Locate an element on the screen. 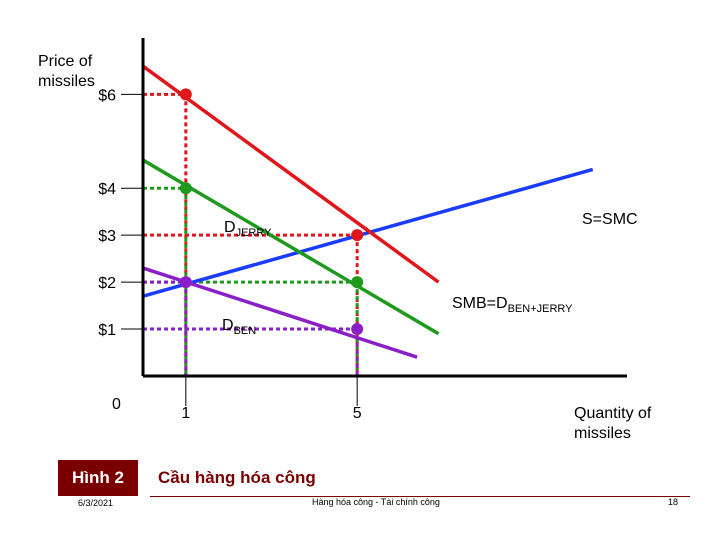 Image resolution: width=720 pixels, height=540 pixels. curve-label-3: SMB=DBEN+JERRY is located at coordinates (512, 305).